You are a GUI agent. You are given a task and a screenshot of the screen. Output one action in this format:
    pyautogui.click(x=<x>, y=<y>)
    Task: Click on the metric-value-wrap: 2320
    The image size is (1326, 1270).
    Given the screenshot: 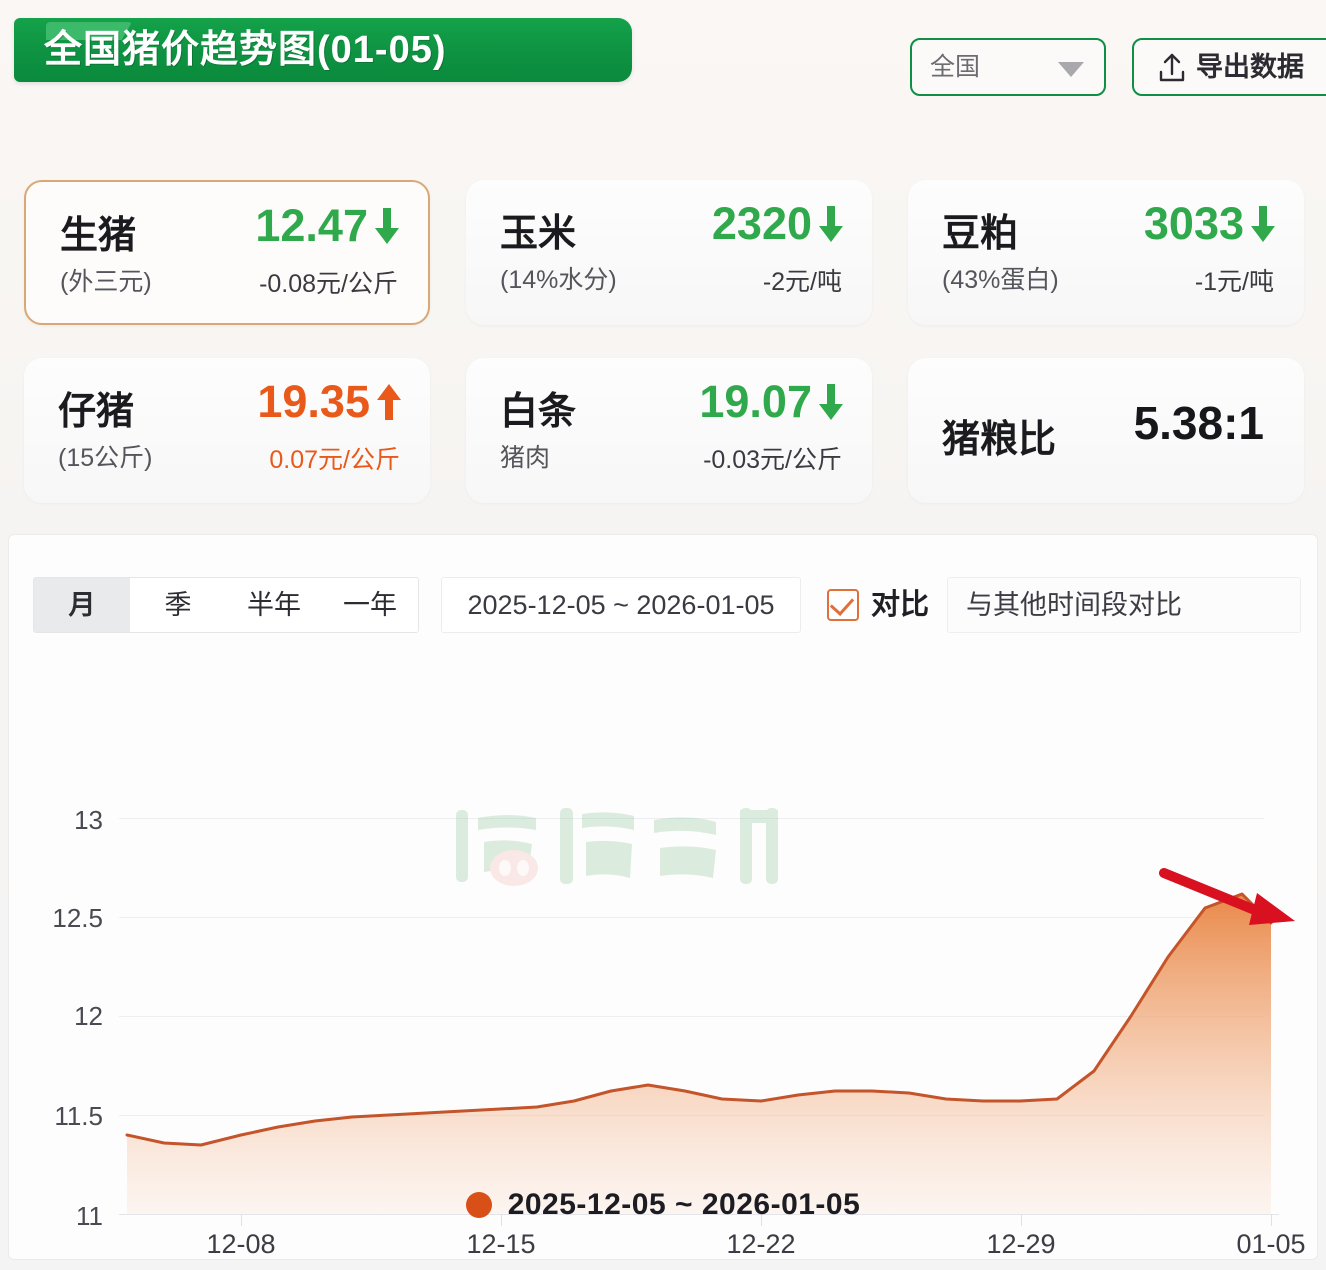 What is the action you would take?
    pyautogui.click(x=779, y=224)
    